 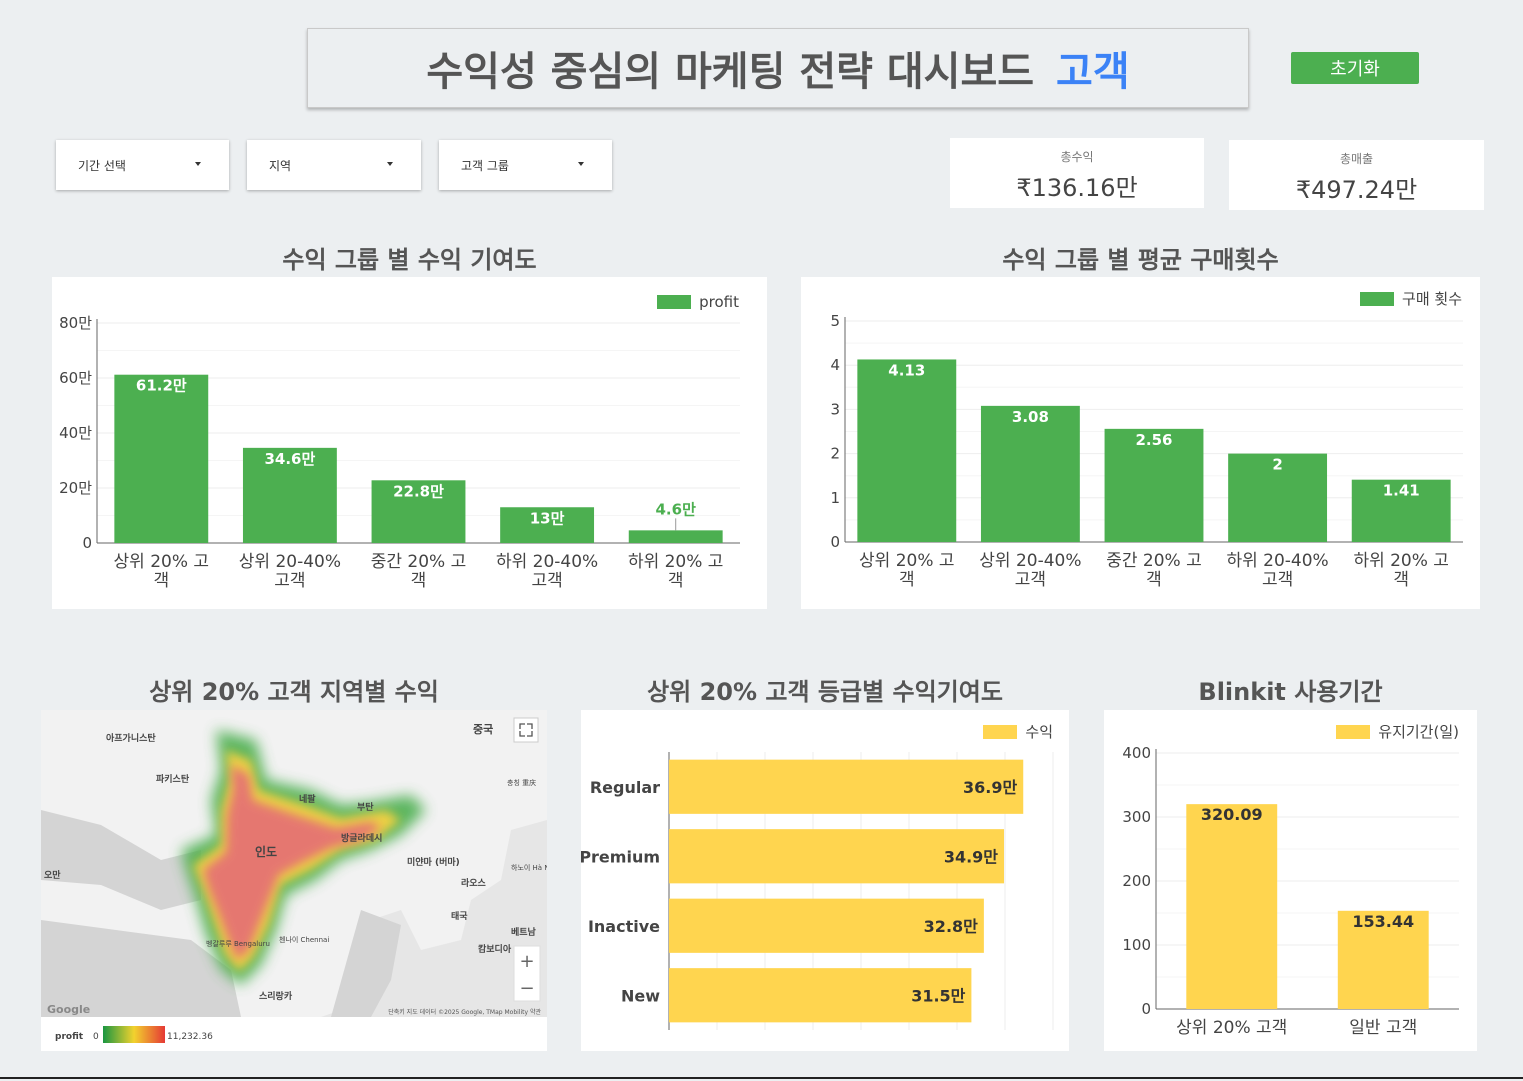 What do you see at coordinates (1356, 190) in the screenshot?
I see `total-sales-value: ₹497.24만` at bounding box center [1356, 190].